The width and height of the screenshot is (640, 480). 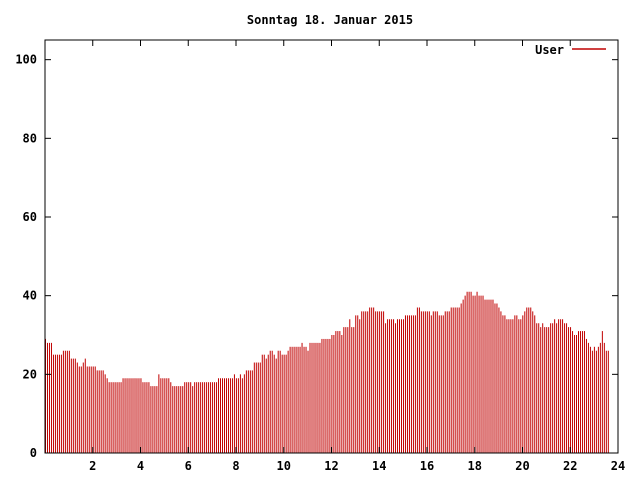 I want to click on x-tick-label: 22, so click(x=570, y=466).